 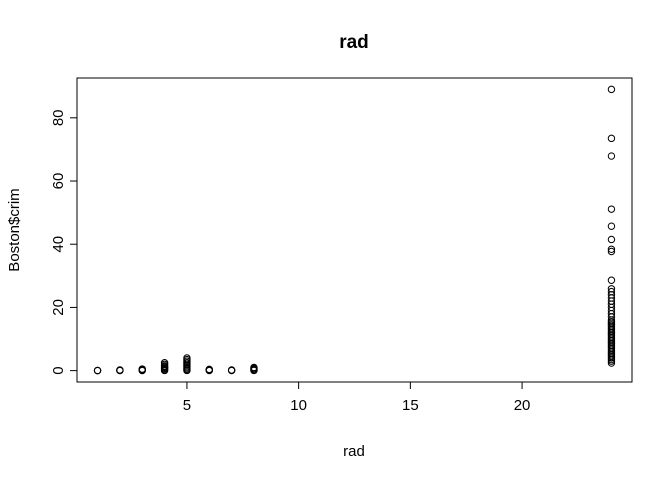 I want to click on x-axis: 5 10 15 20, so click(x=357, y=397).